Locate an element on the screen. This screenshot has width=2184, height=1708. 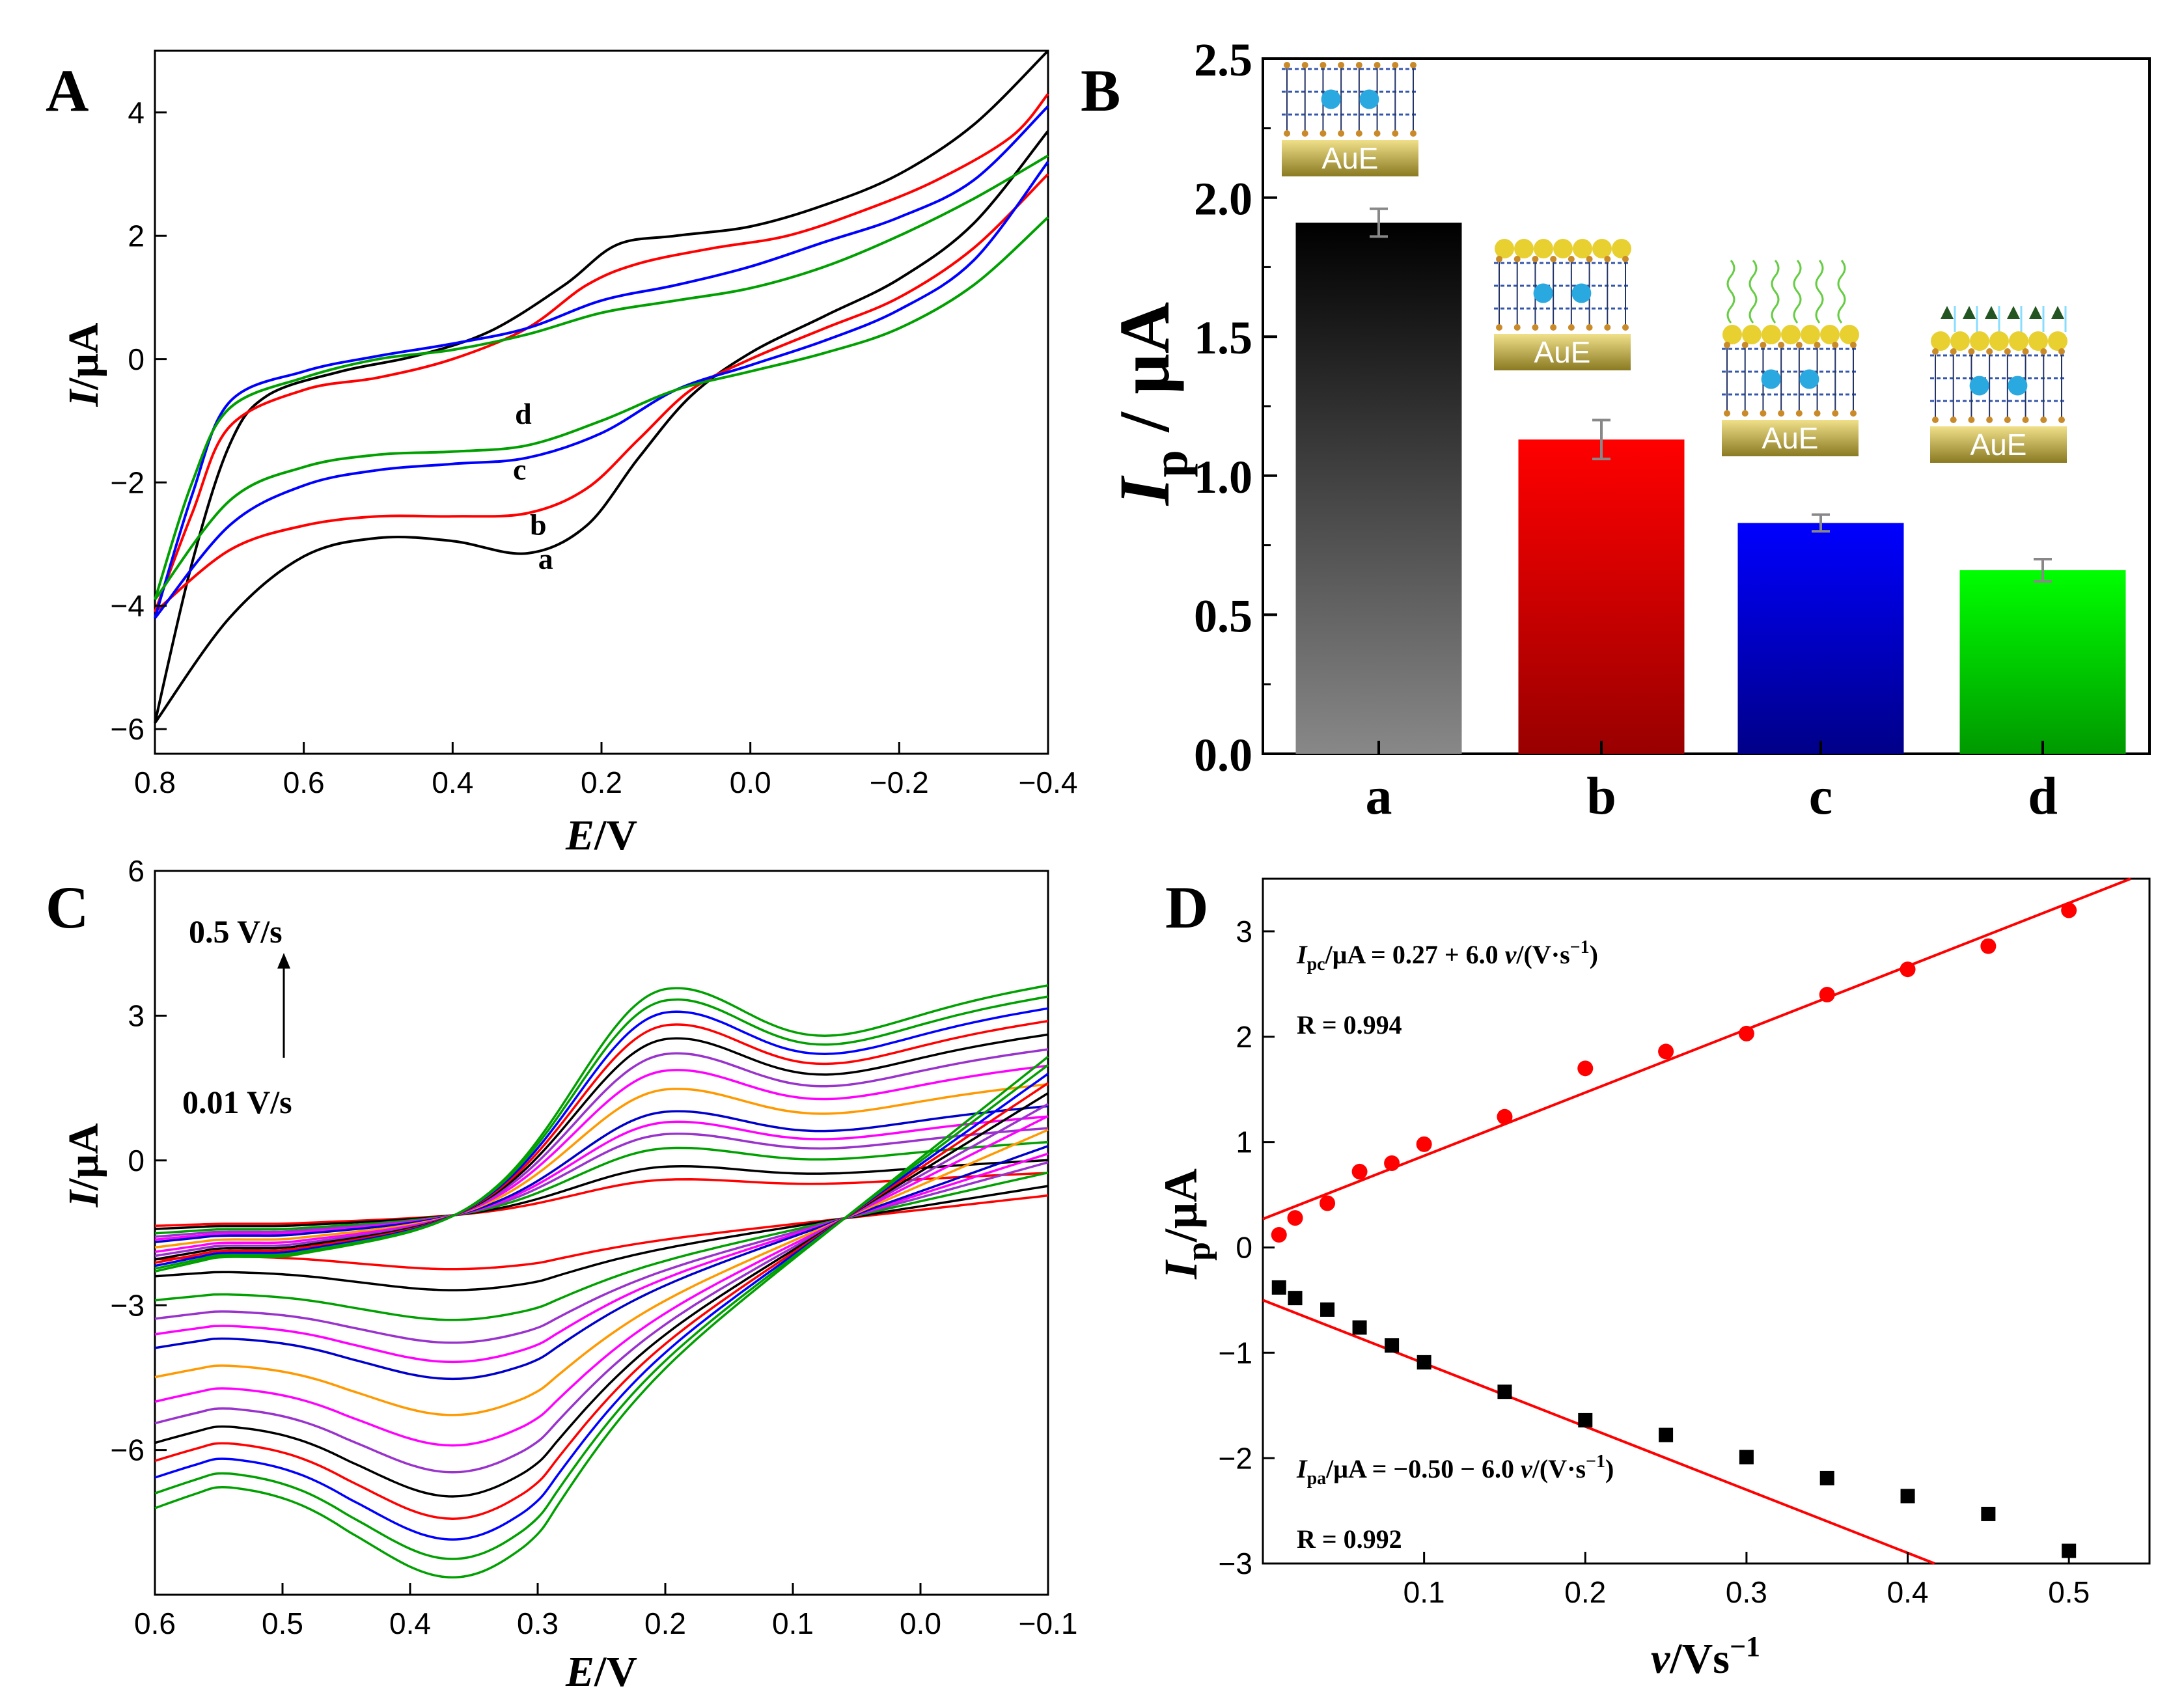
panel-c-curve-forward-0.3 is located at coordinates (601, 1147).